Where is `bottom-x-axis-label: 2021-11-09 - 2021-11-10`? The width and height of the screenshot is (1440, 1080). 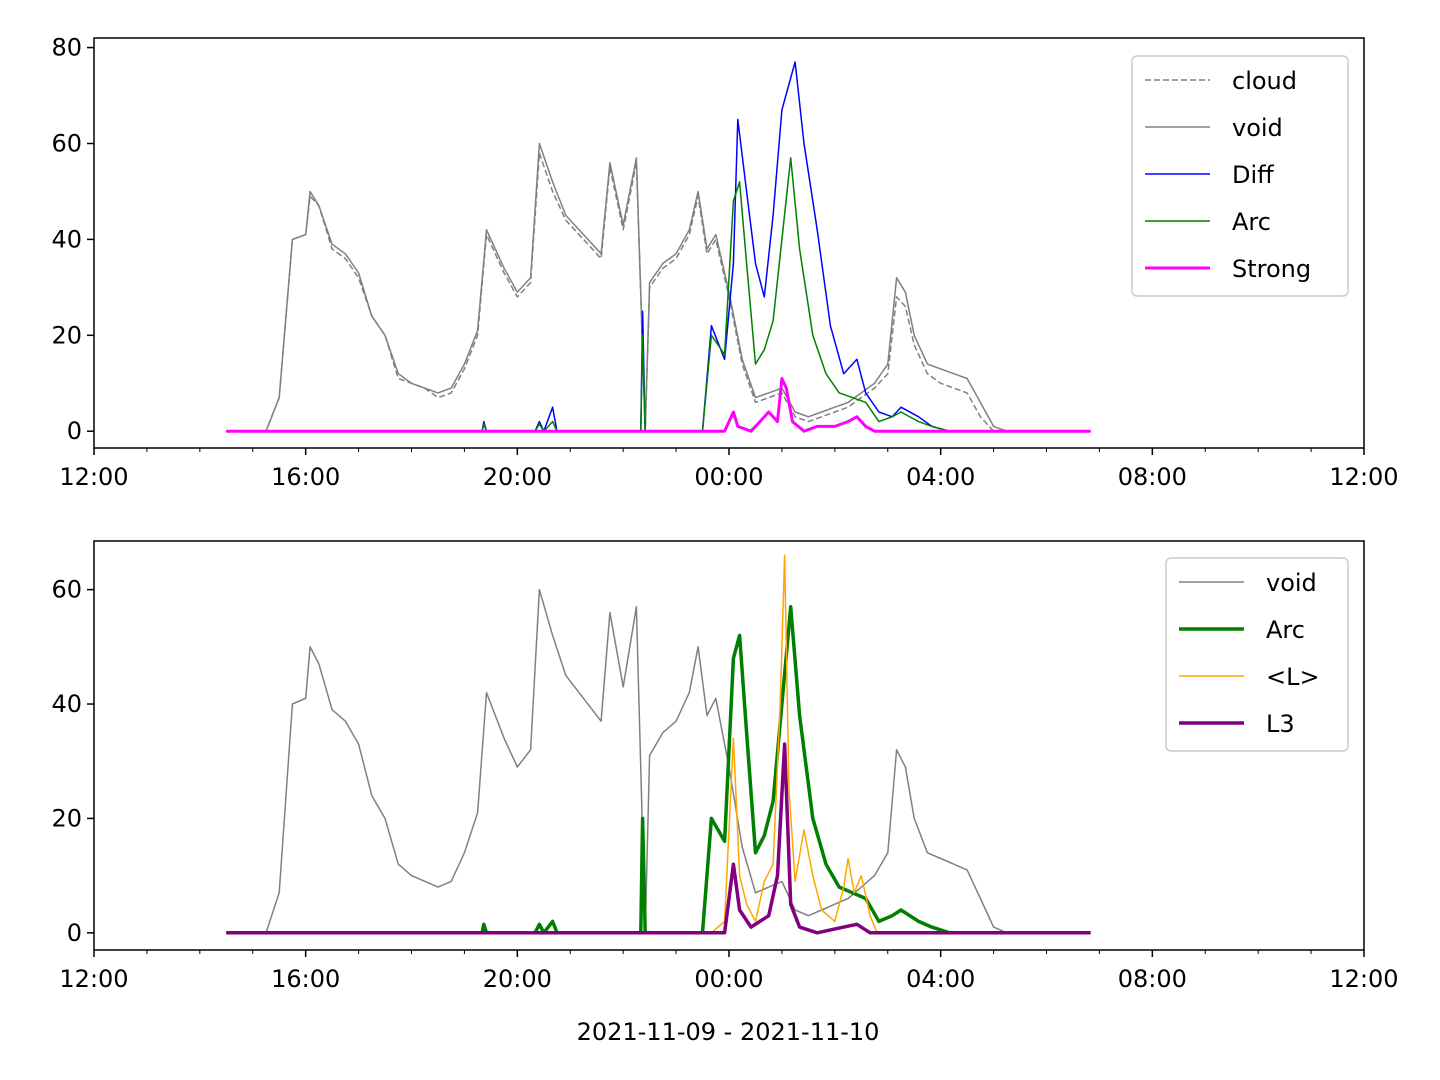
bottom-x-axis-label: 2021-11-09 - 2021-11-10 is located at coordinates (728, 1032).